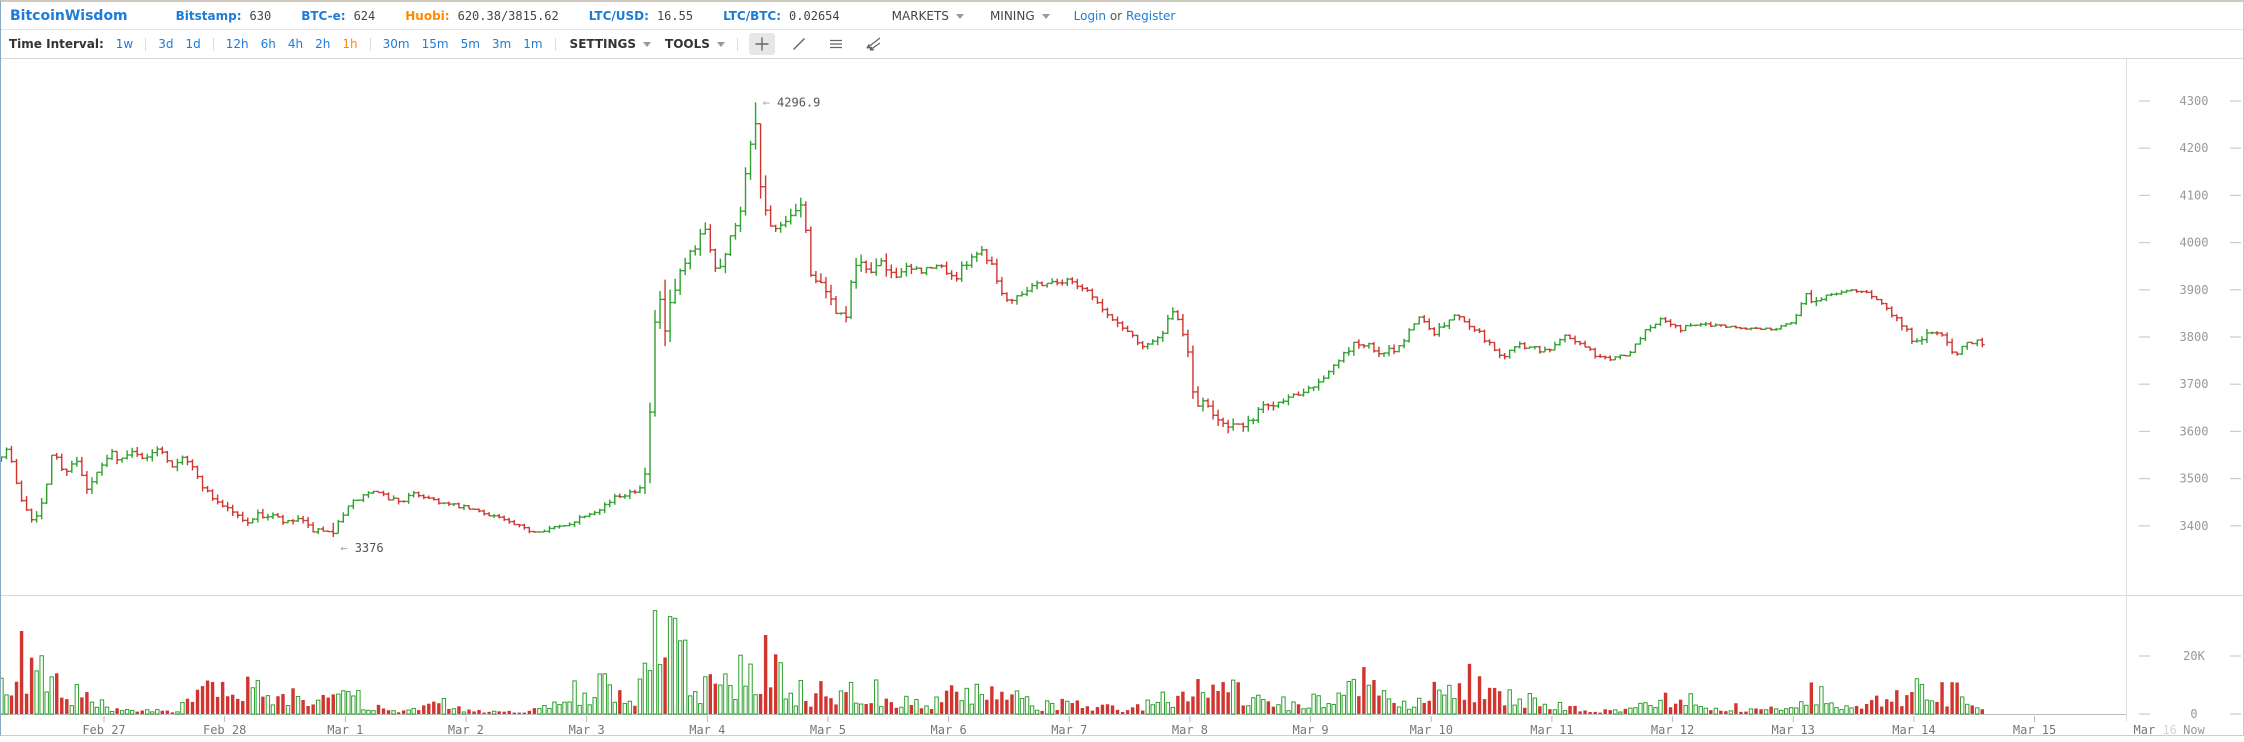  Describe the element at coordinates (2194, 479) in the screenshot. I see `price-tick-label: 3500` at that location.